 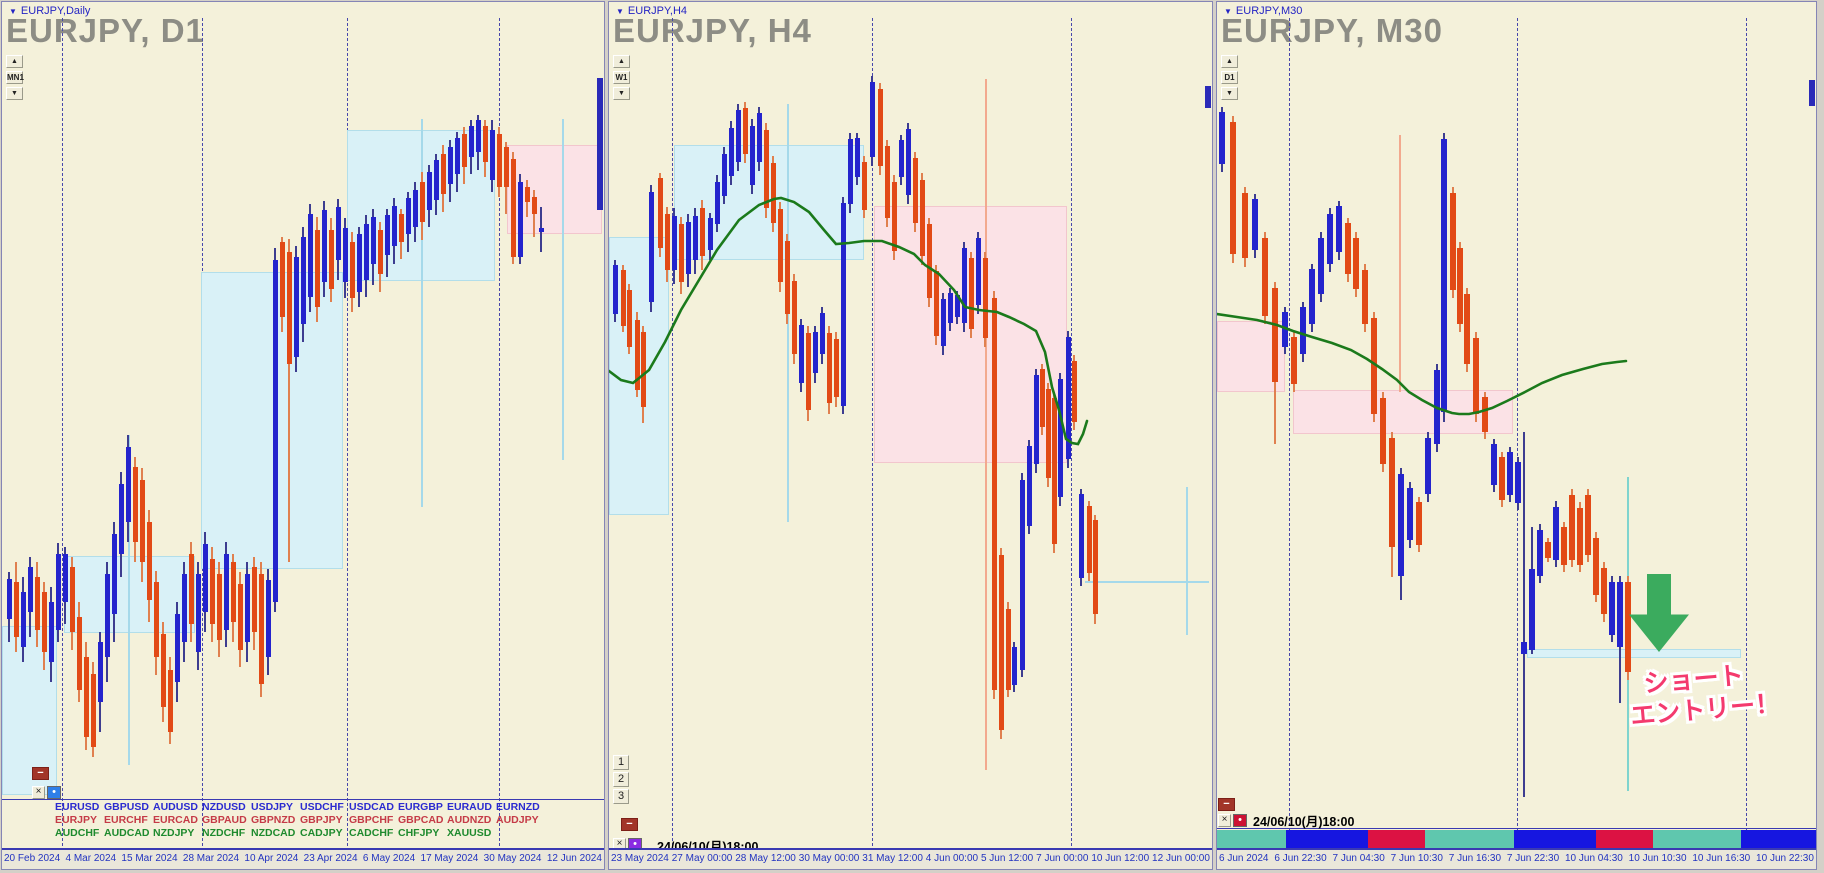 I want to click on currency-pair-label: GBPAUD, so click(x=224, y=820).